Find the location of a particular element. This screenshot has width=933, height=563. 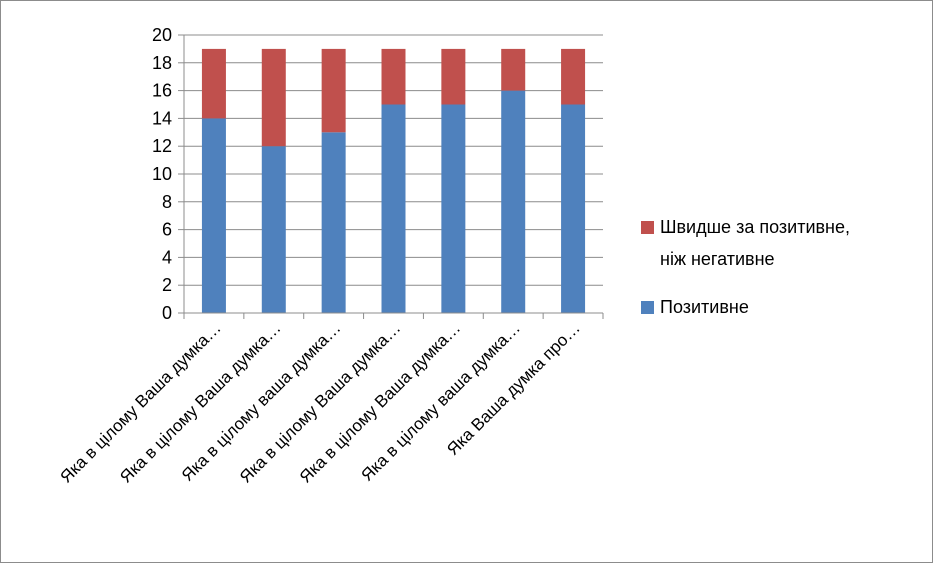

y-tick-label: 8 is located at coordinates (167, 202).